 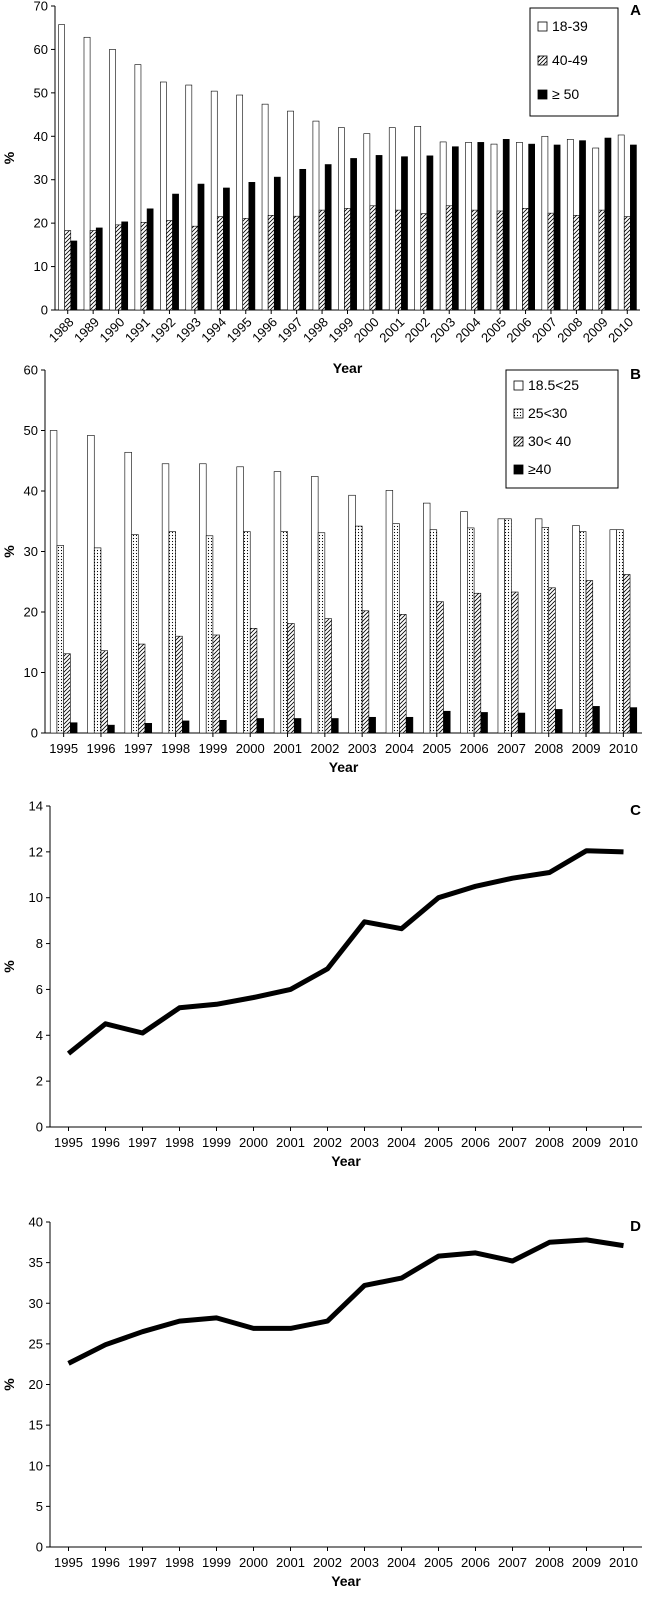 What do you see at coordinates (548, 748) in the screenshot?
I see `x-tick-label: 2008` at bounding box center [548, 748].